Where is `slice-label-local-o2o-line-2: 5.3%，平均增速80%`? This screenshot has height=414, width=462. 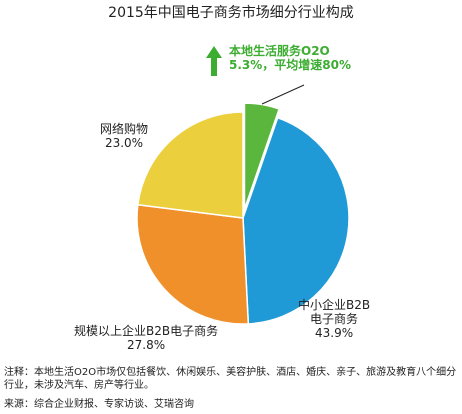
slice-label-local-o2o-line-2: 5.3%，平均增速80% is located at coordinates (290, 65).